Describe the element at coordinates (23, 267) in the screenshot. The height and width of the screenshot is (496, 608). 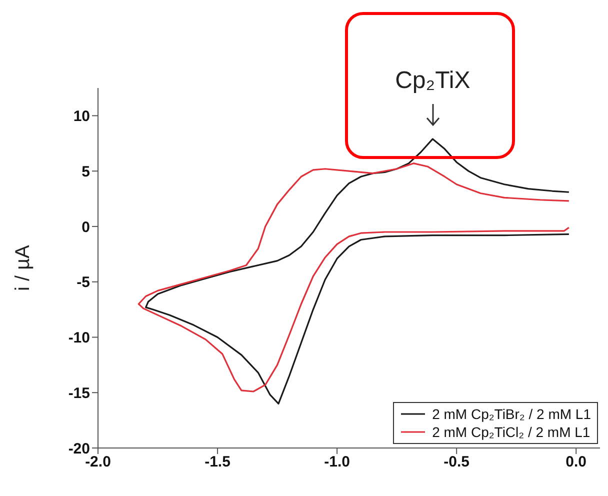
I see `y-axis-title: i / µA` at that location.